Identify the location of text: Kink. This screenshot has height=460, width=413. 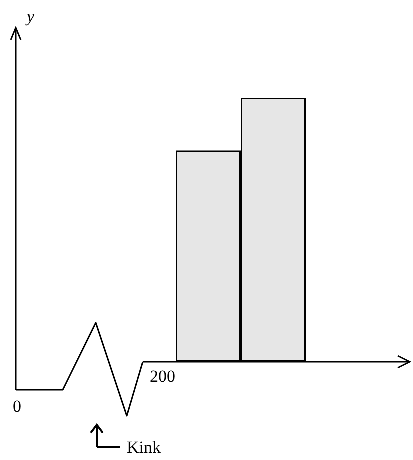
(144, 447).